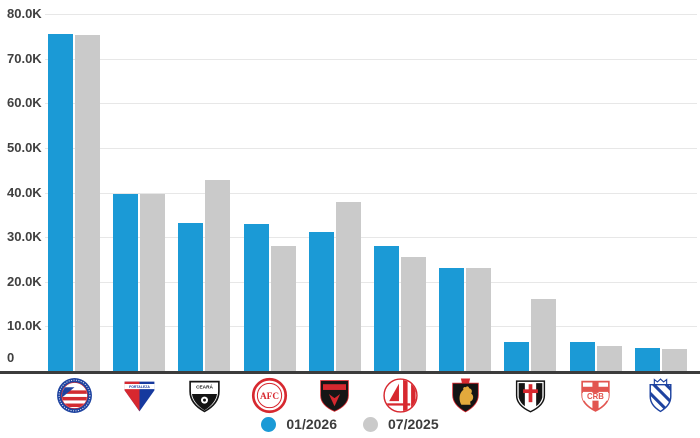  What do you see at coordinates (24, 147) in the screenshot?
I see `y-axis-tick-label: 50.0K` at bounding box center [24, 147].